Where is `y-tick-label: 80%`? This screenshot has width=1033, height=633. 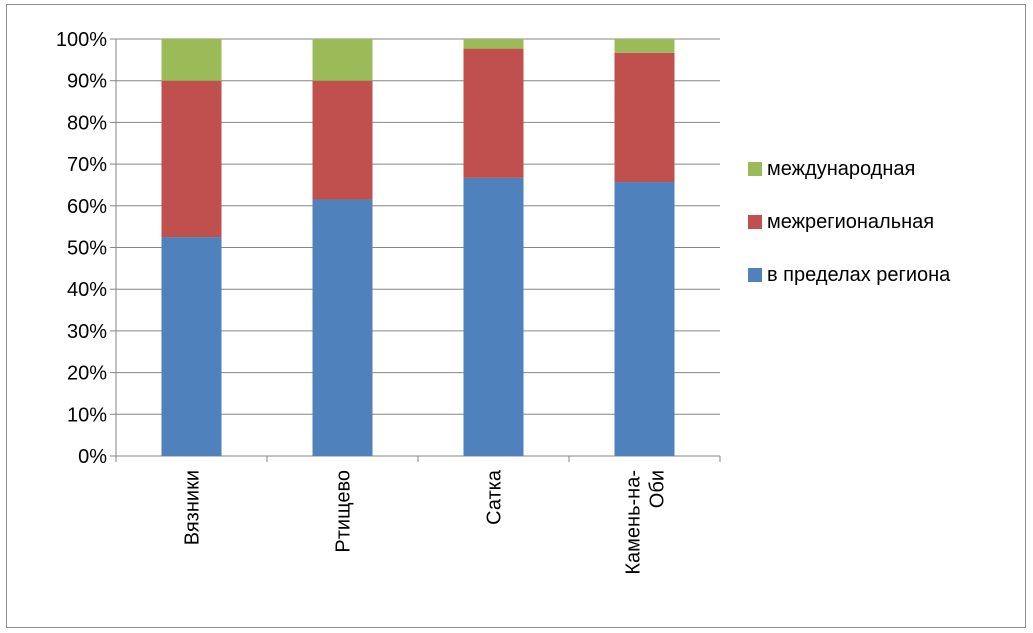 y-tick-label: 80% is located at coordinates (87, 123).